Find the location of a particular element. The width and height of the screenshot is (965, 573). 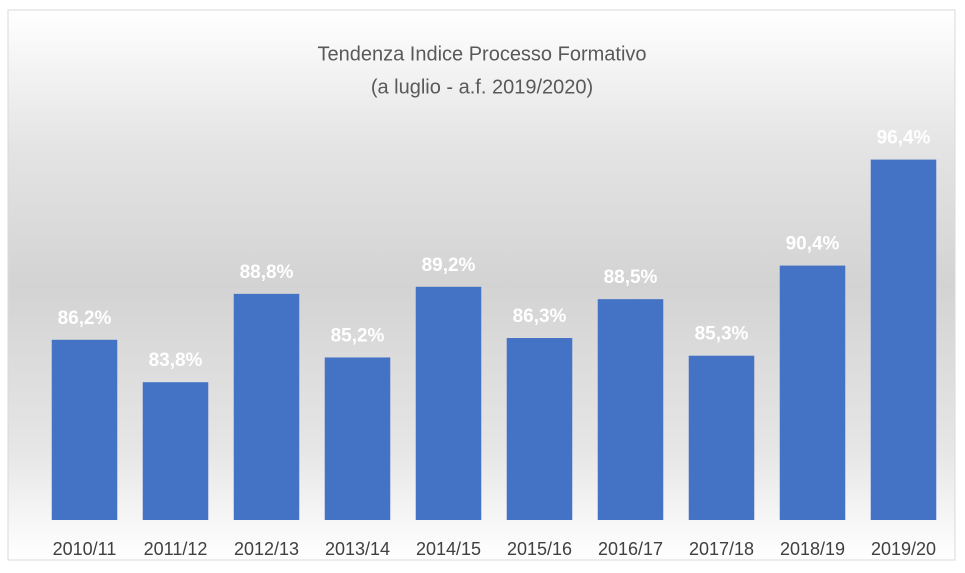

x-tick-label: 2011/12 is located at coordinates (176, 549).